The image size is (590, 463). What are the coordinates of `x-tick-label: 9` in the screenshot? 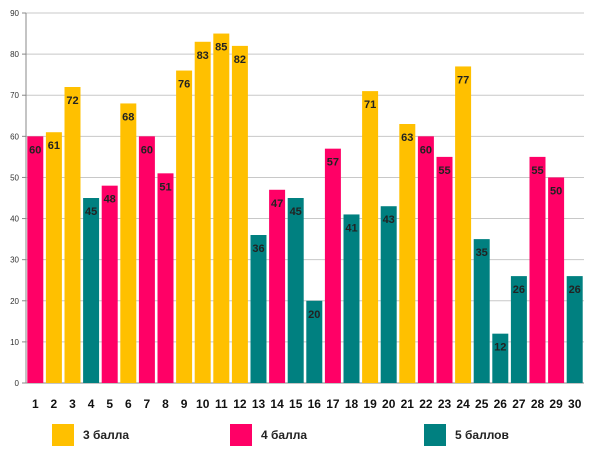 It's located at (184, 404).